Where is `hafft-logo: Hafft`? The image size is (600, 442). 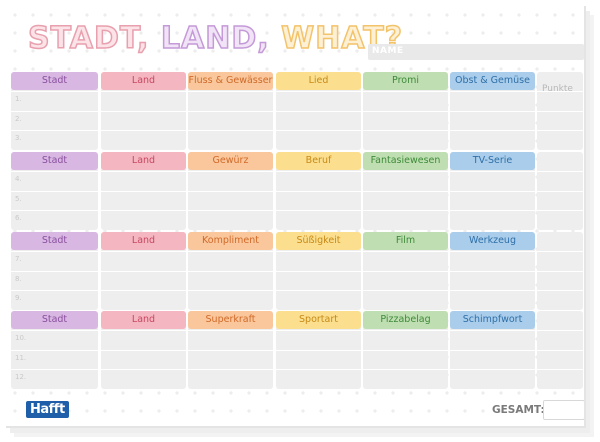
hafft-logo: Hafft is located at coordinates (47, 409).